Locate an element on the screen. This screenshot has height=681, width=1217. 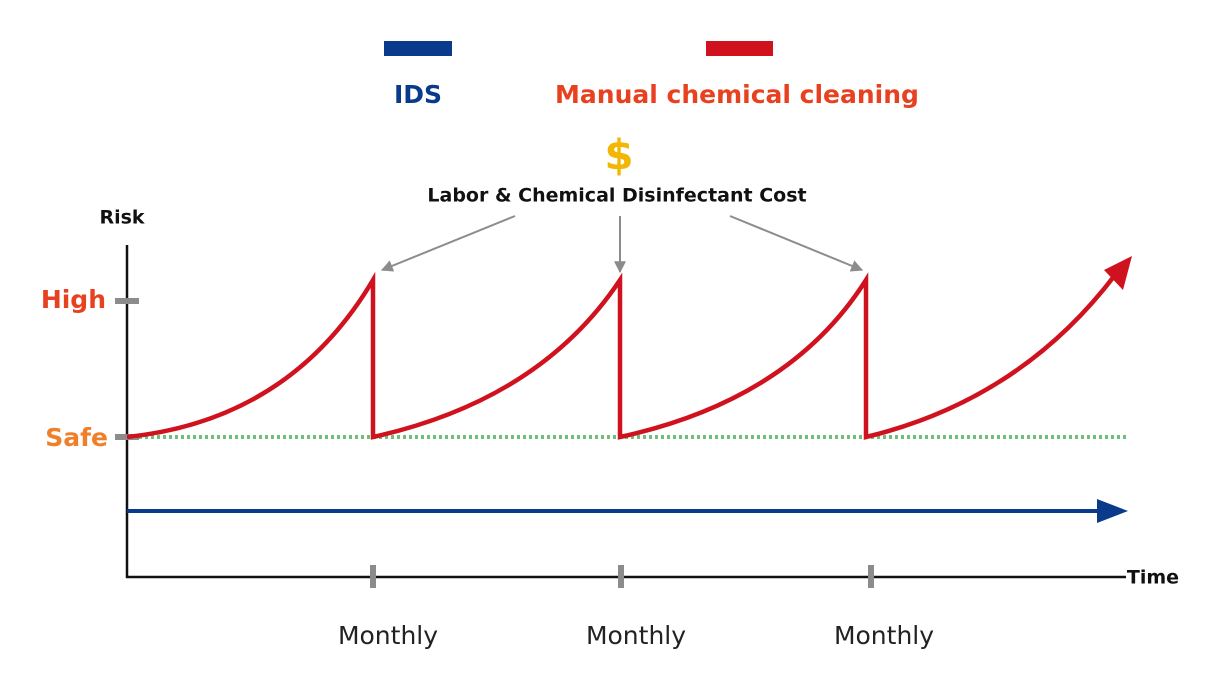
cost-symbol: $ is located at coordinates (618, 155).